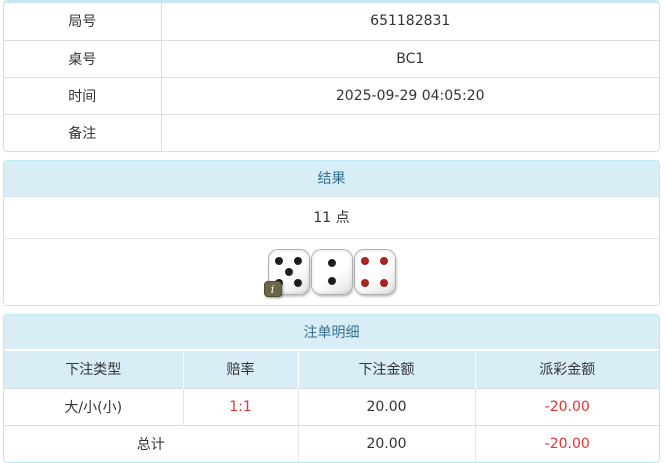 Image resolution: width=665 pixels, height=463 pixels. I want to click on table-row: 局号 651182831, so click(331, 21).